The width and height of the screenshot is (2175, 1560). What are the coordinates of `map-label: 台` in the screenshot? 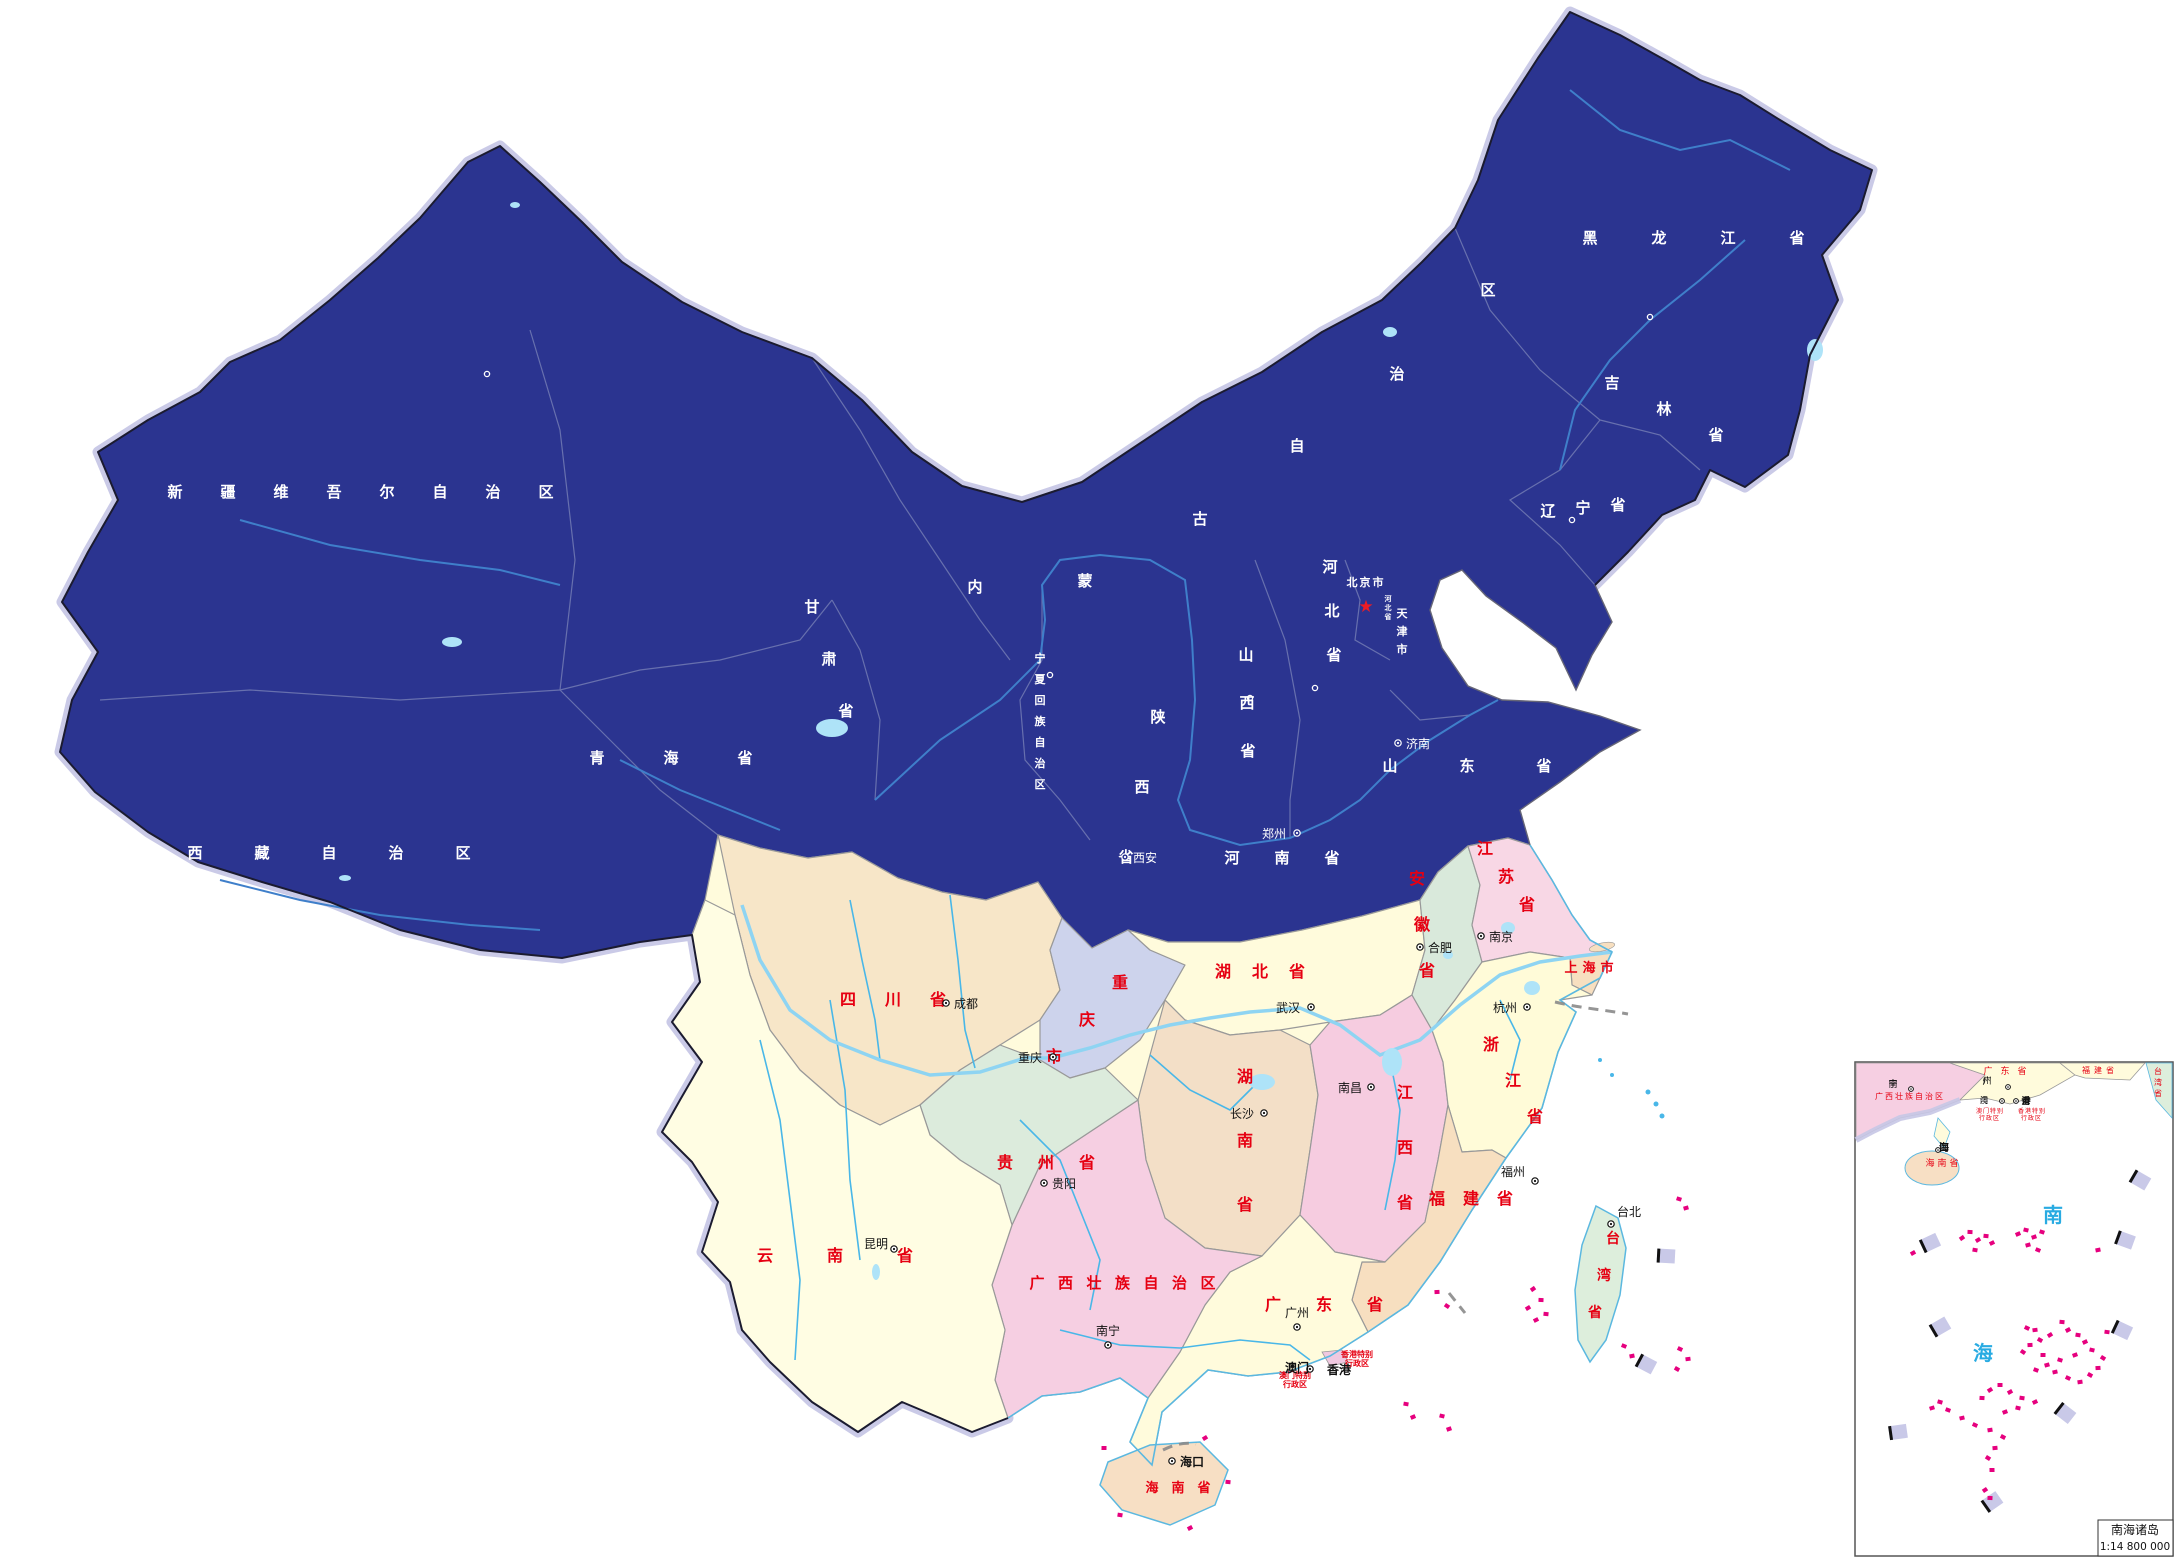 It's located at (2158, 1071).